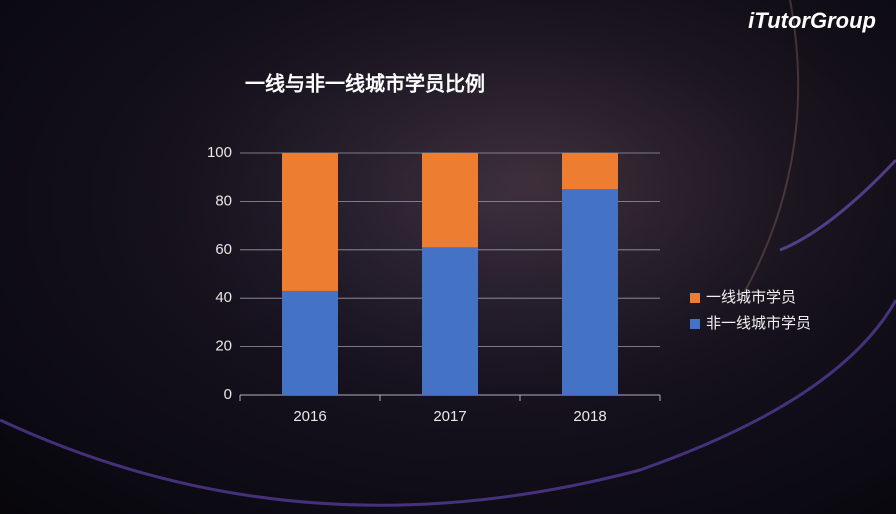 The height and width of the screenshot is (514, 896). I want to click on y-tick-label: 40, so click(223, 297).